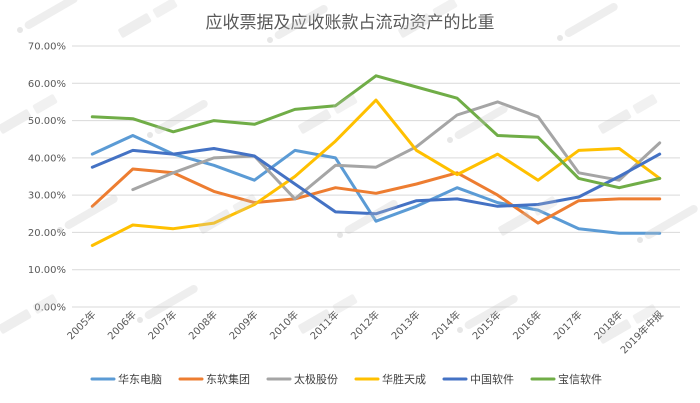 The height and width of the screenshot is (403, 700). Describe the element at coordinates (47, 121) in the screenshot. I see `y-tick-label: 50.00%` at that location.